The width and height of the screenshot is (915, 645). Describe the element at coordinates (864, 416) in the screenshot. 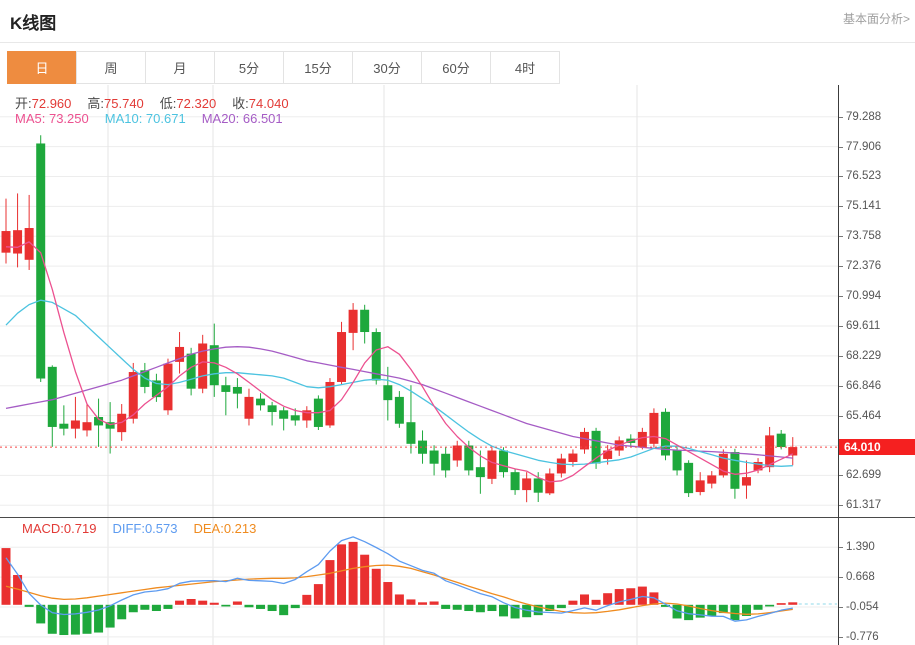

I see `axis-label: 65.464` at that location.